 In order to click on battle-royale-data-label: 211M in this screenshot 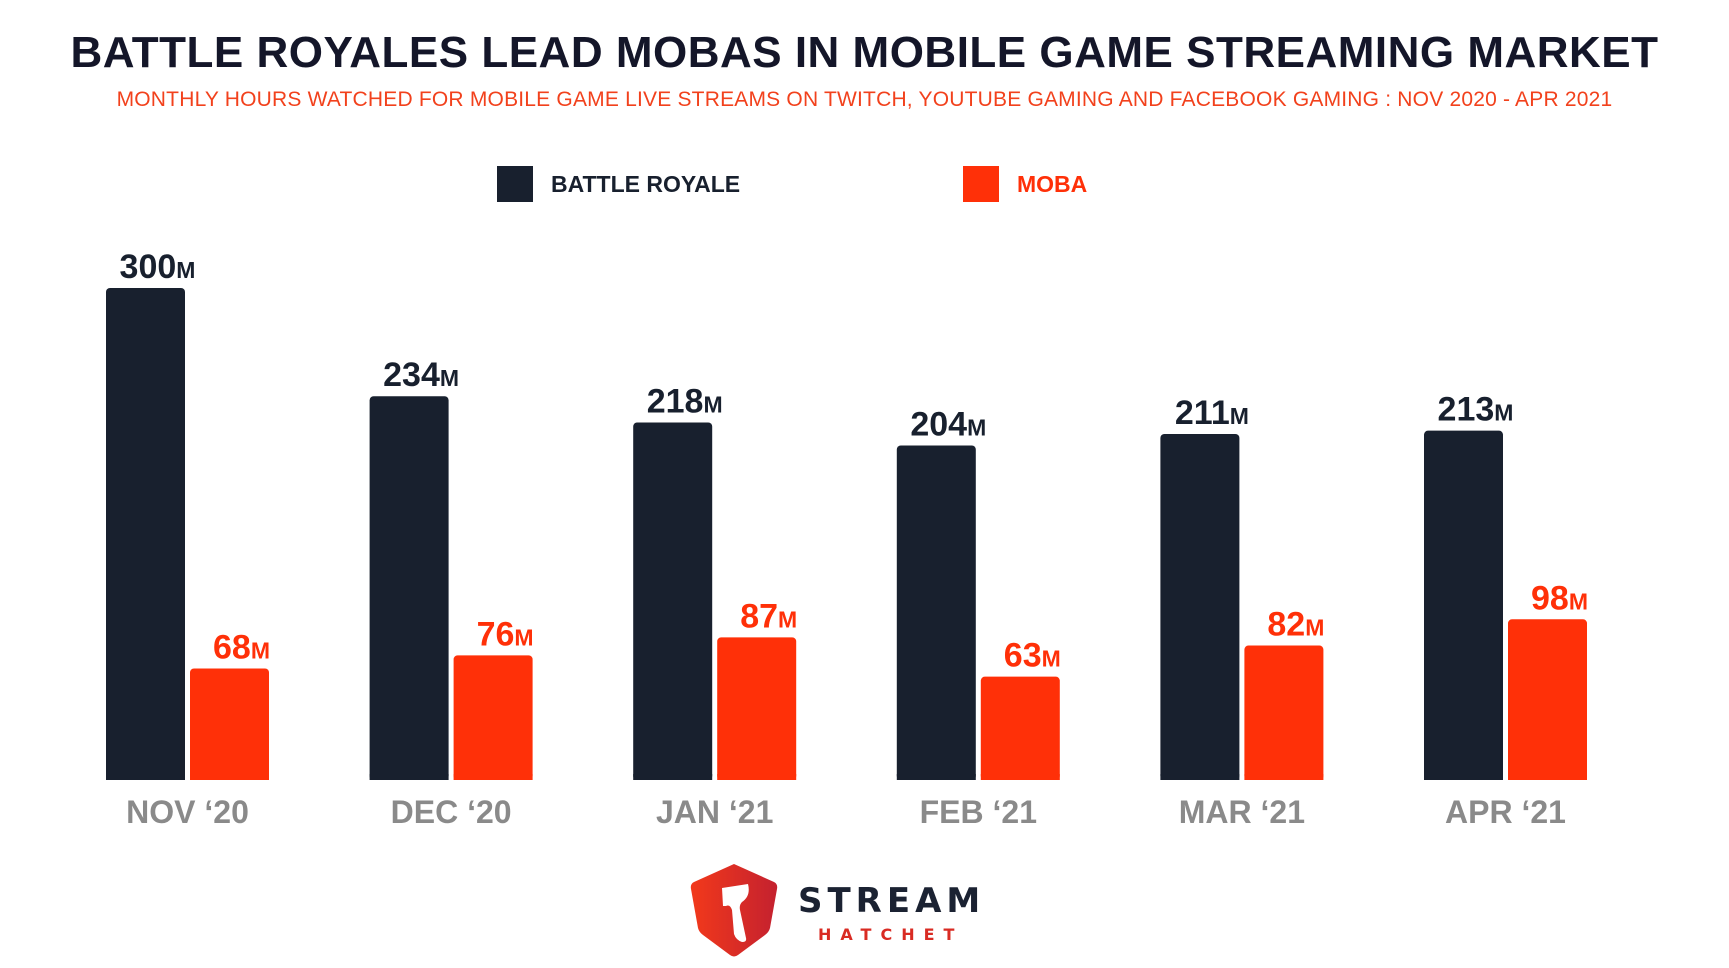, I will do `click(1212, 413)`.